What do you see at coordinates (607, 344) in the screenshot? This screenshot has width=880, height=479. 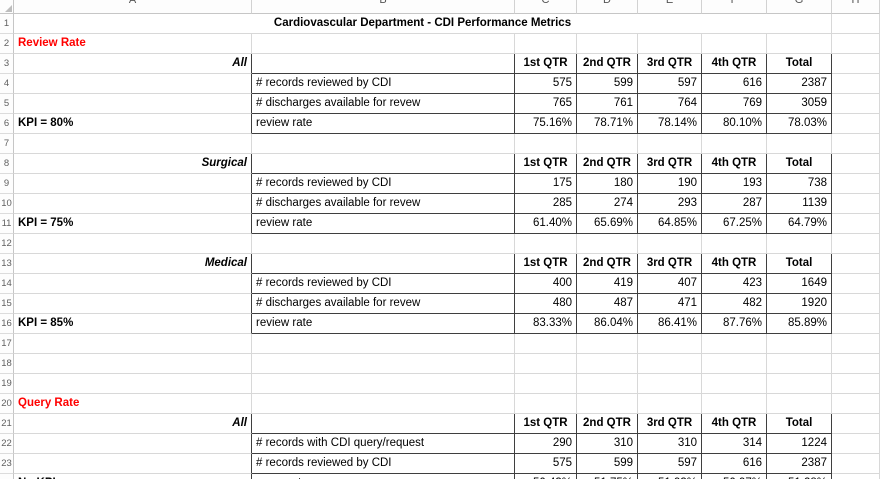 I see `cell-D17` at bounding box center [607, 344].